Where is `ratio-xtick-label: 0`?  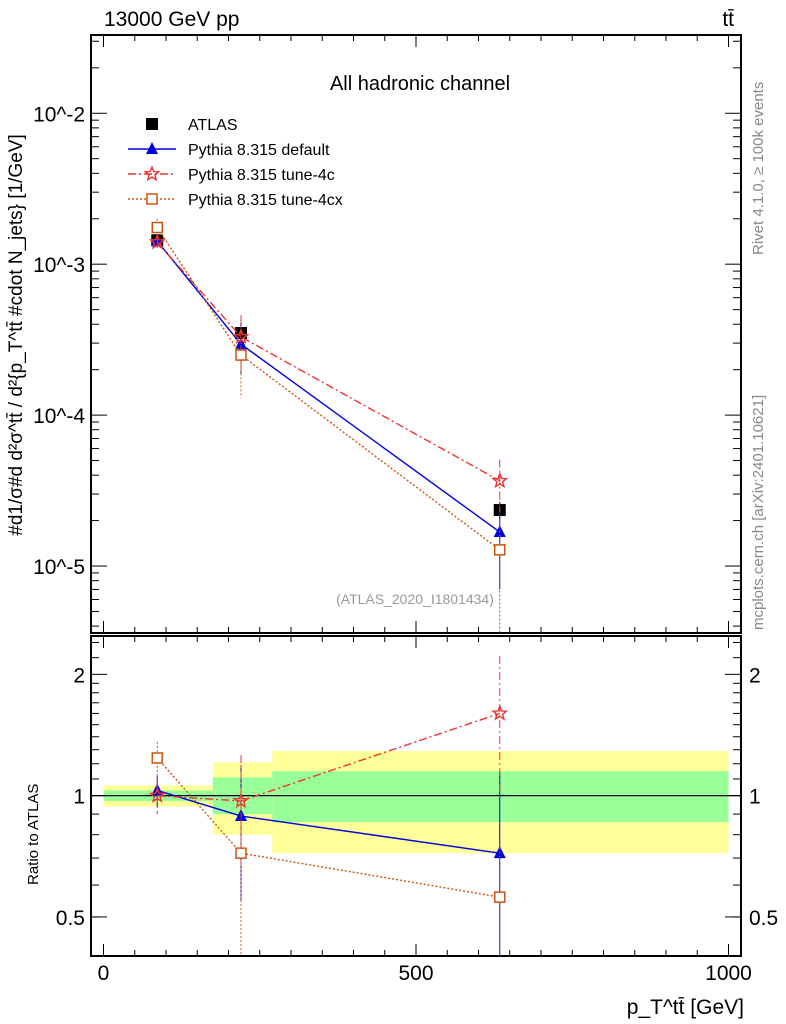 ratio-xtick-label: 0 is located at coordinates (104, 973).